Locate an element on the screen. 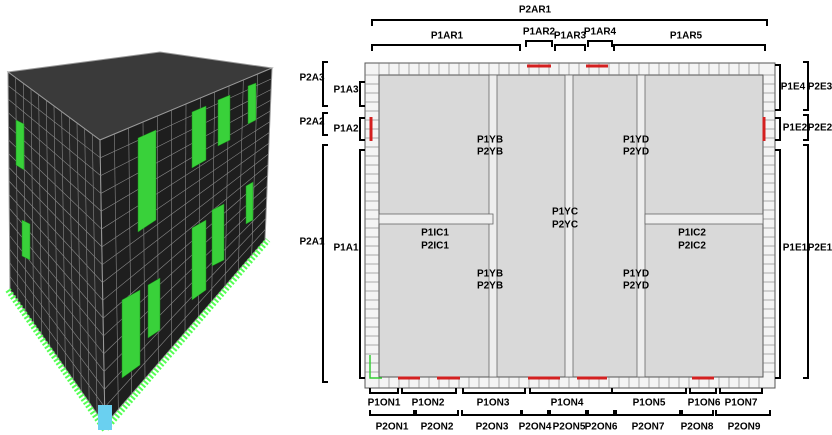  interior-label: P2YC is located at coordinates (565, 225).